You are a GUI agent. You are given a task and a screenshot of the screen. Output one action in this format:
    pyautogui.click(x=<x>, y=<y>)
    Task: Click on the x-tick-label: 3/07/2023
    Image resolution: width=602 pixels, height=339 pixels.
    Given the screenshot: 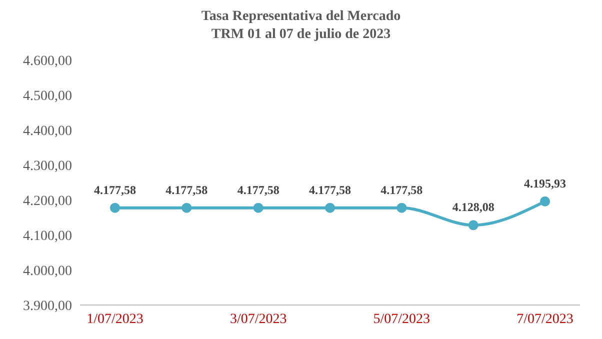 What is the action you would take?
    pyautogui.click(x=258, y=319)
    